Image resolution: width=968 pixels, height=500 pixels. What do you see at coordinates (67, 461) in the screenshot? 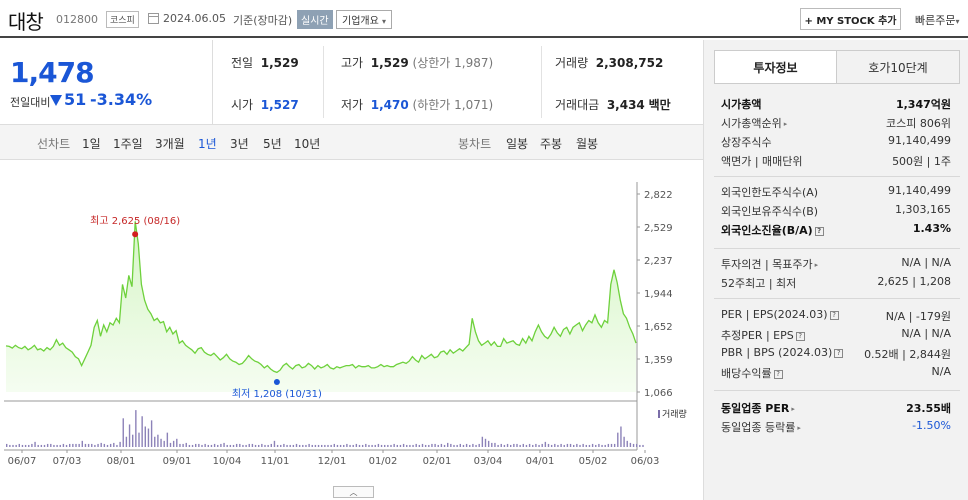
I see `x-tick-label: 07/03` at bounding box center [67, 461].